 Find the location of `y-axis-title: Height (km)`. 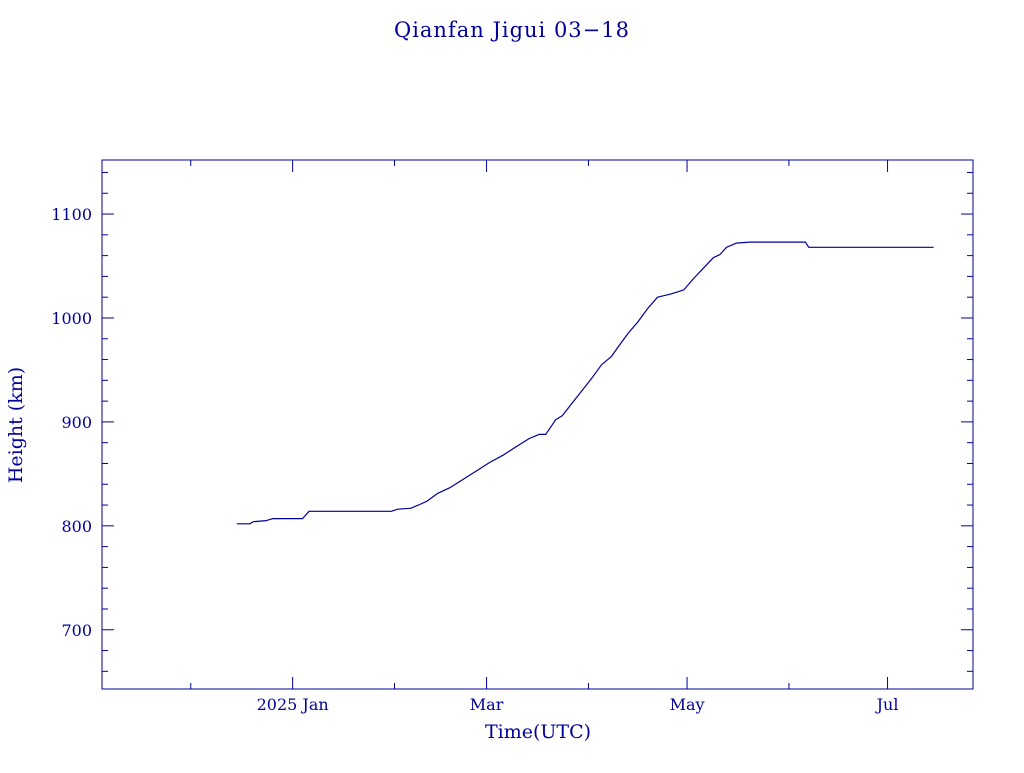

y-axis-title: Height (km) is located at coordinates (16, 425).